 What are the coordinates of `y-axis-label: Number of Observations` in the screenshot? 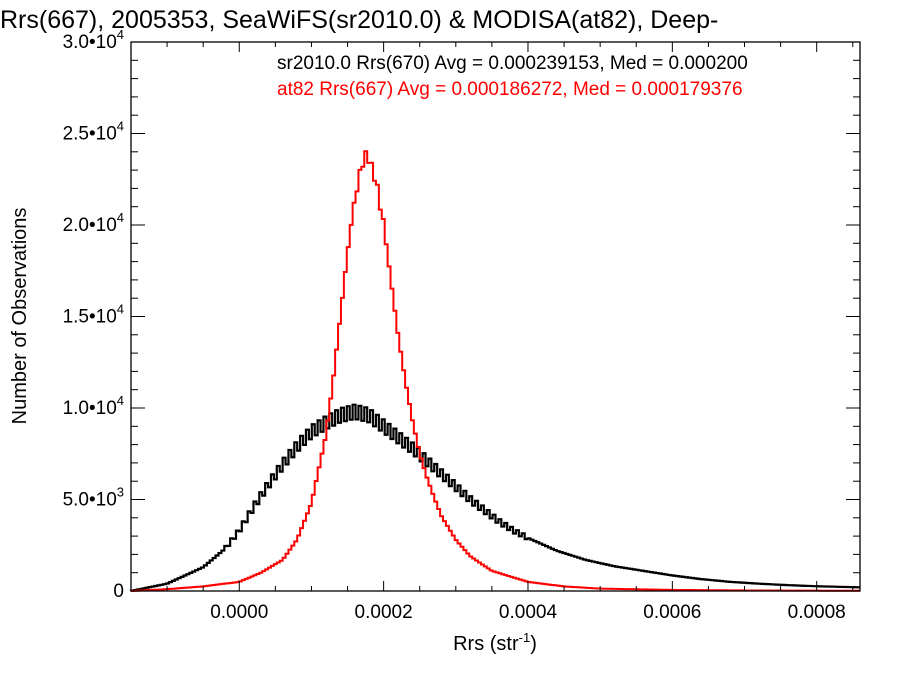 It's located at (20, 316).